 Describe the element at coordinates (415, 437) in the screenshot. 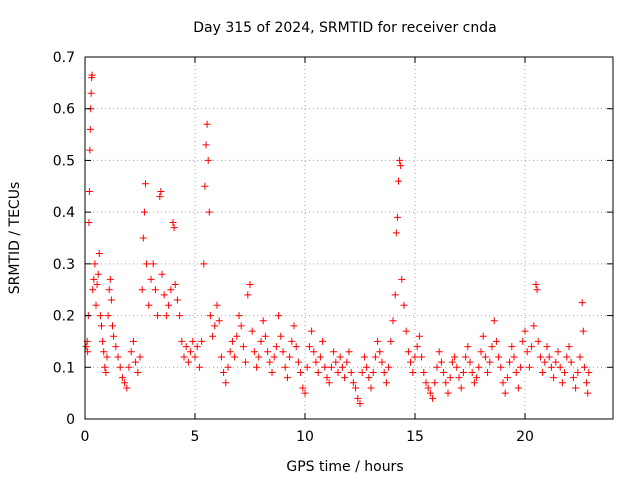

I see `x-tick-label: 15` at that location.